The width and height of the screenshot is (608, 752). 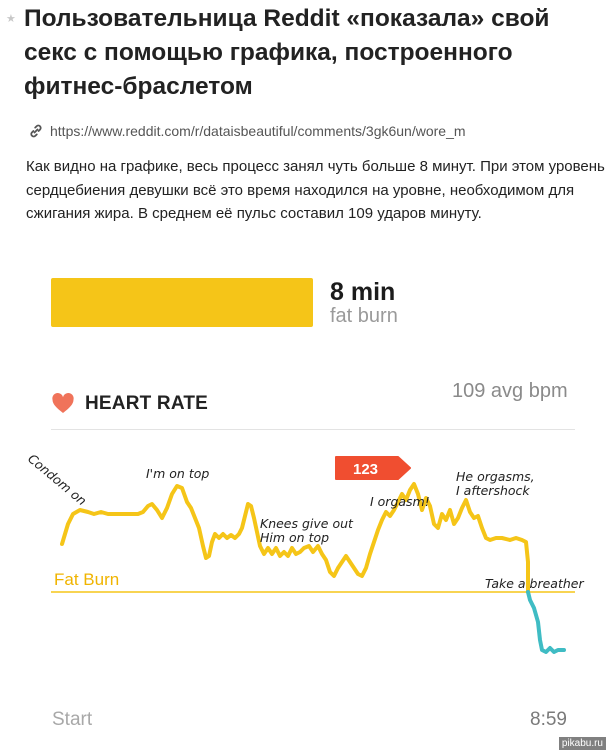 What do you see at coordinates (72, 719) in the screenshot?
I see `axis-start-label: Start` at bounding box center [72, 719].